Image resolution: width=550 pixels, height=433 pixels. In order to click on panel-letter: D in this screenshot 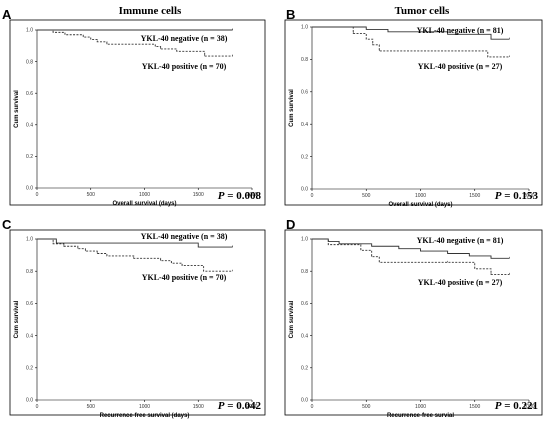, I will do `click(290, 224)`.